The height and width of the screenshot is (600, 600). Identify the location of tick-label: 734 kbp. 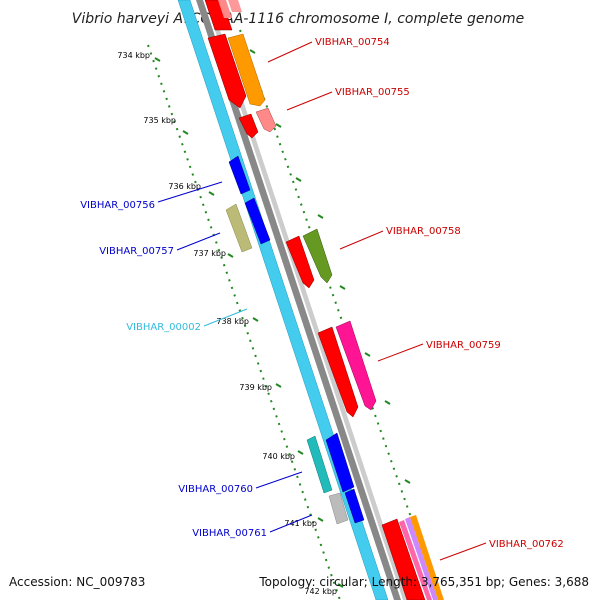
(133, 55).